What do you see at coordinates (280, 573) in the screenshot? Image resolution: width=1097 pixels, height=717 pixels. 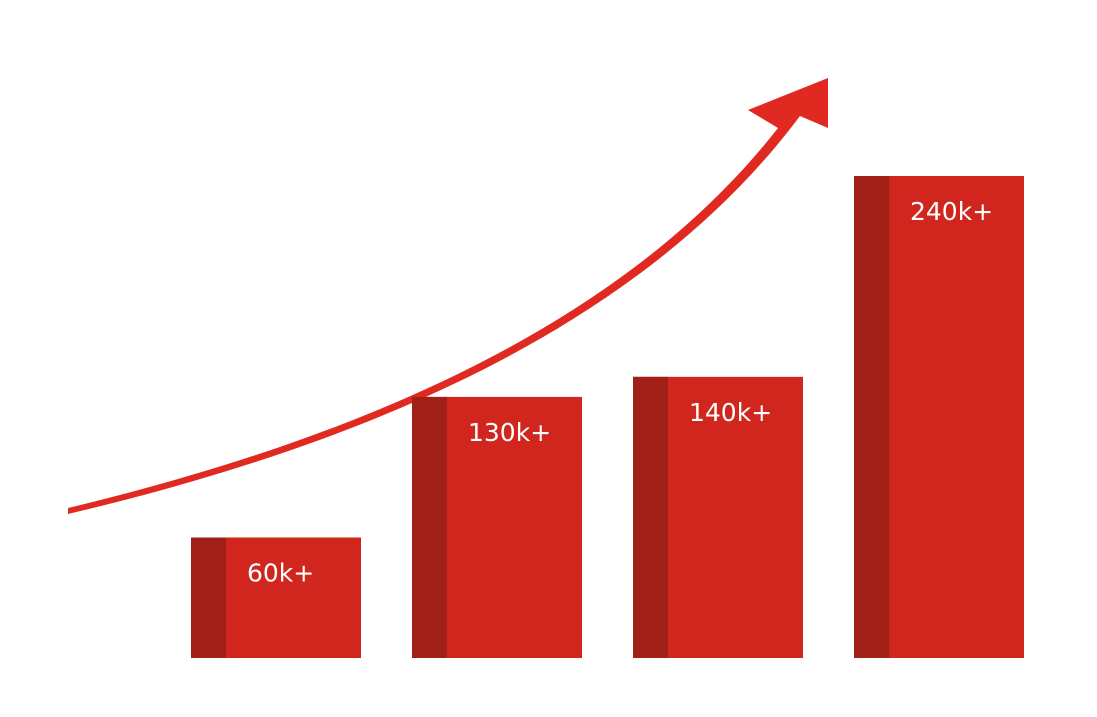 I see `data-label: 60k+` at bounding box center [280, 573].